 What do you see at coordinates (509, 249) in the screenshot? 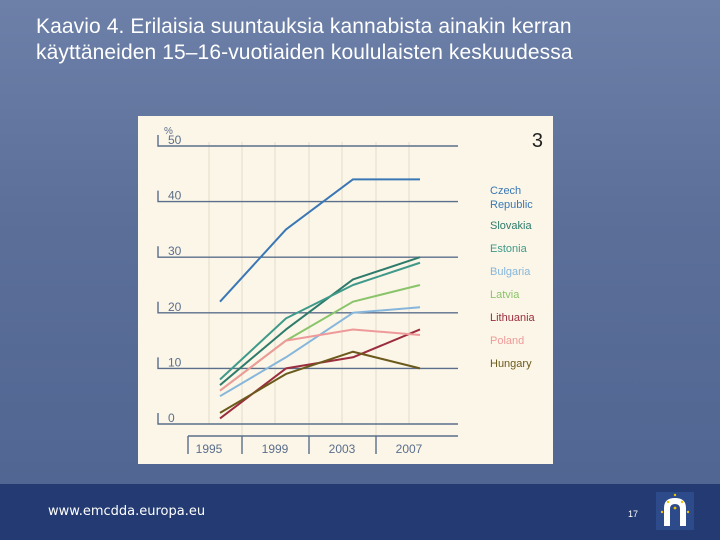
I see `legend-entry: Estonia` at bounding box center [509, 249].